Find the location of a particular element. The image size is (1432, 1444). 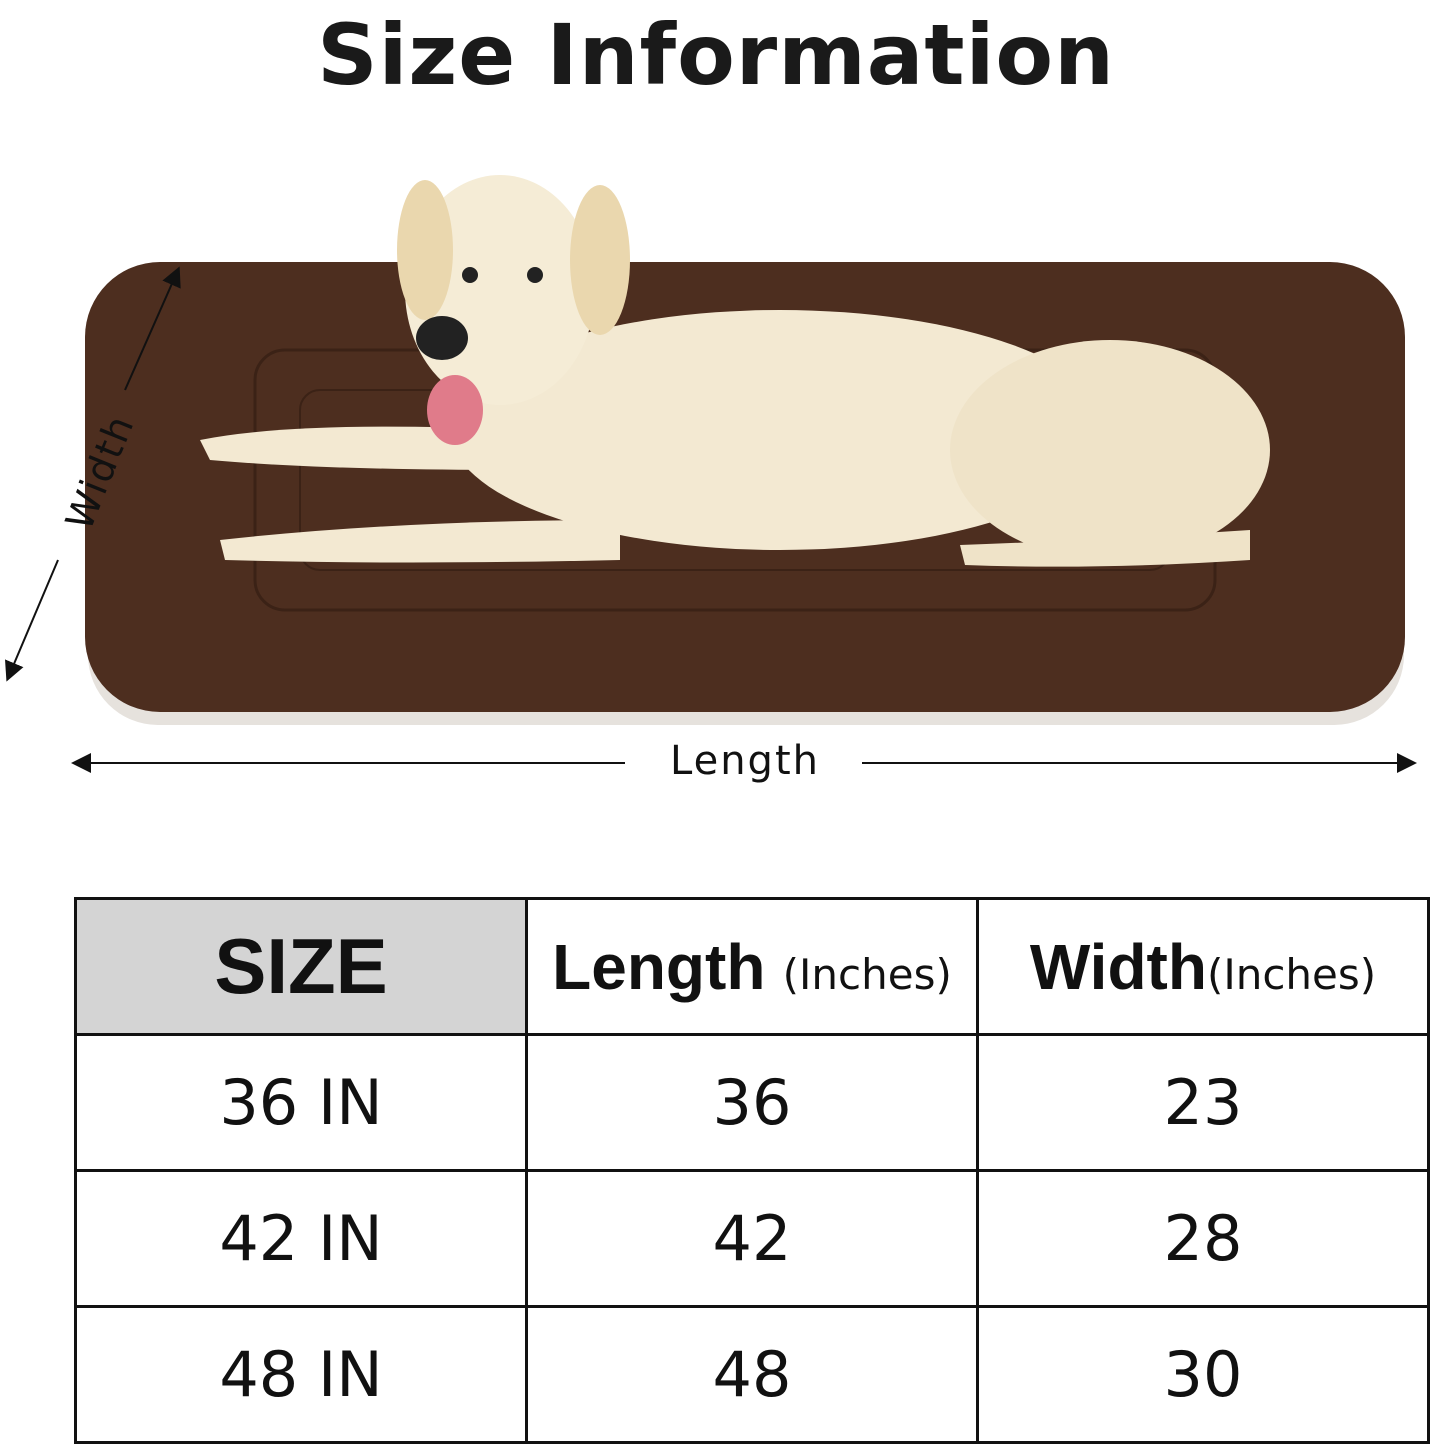

page-title: Size Information is located at coordinates (716, 55).